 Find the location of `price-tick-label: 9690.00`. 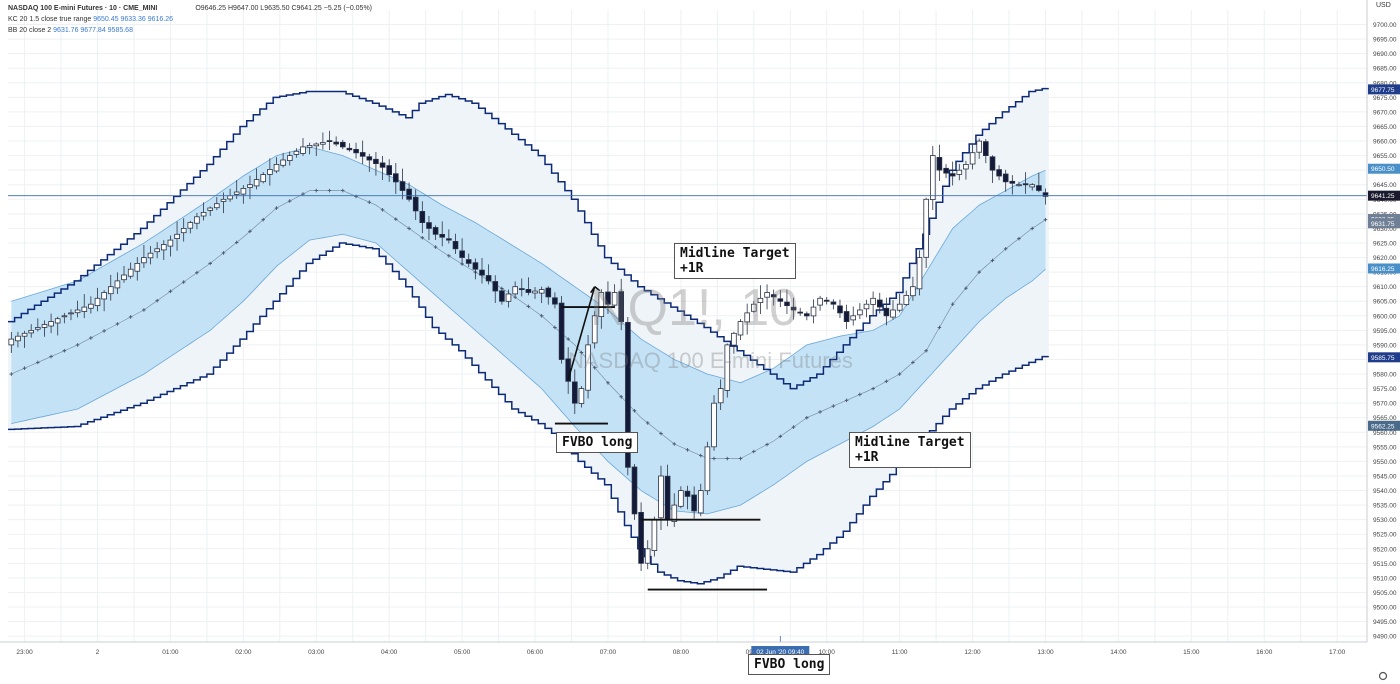

price-tick-label: 9690.00 is located at coordinates (1385, 54).